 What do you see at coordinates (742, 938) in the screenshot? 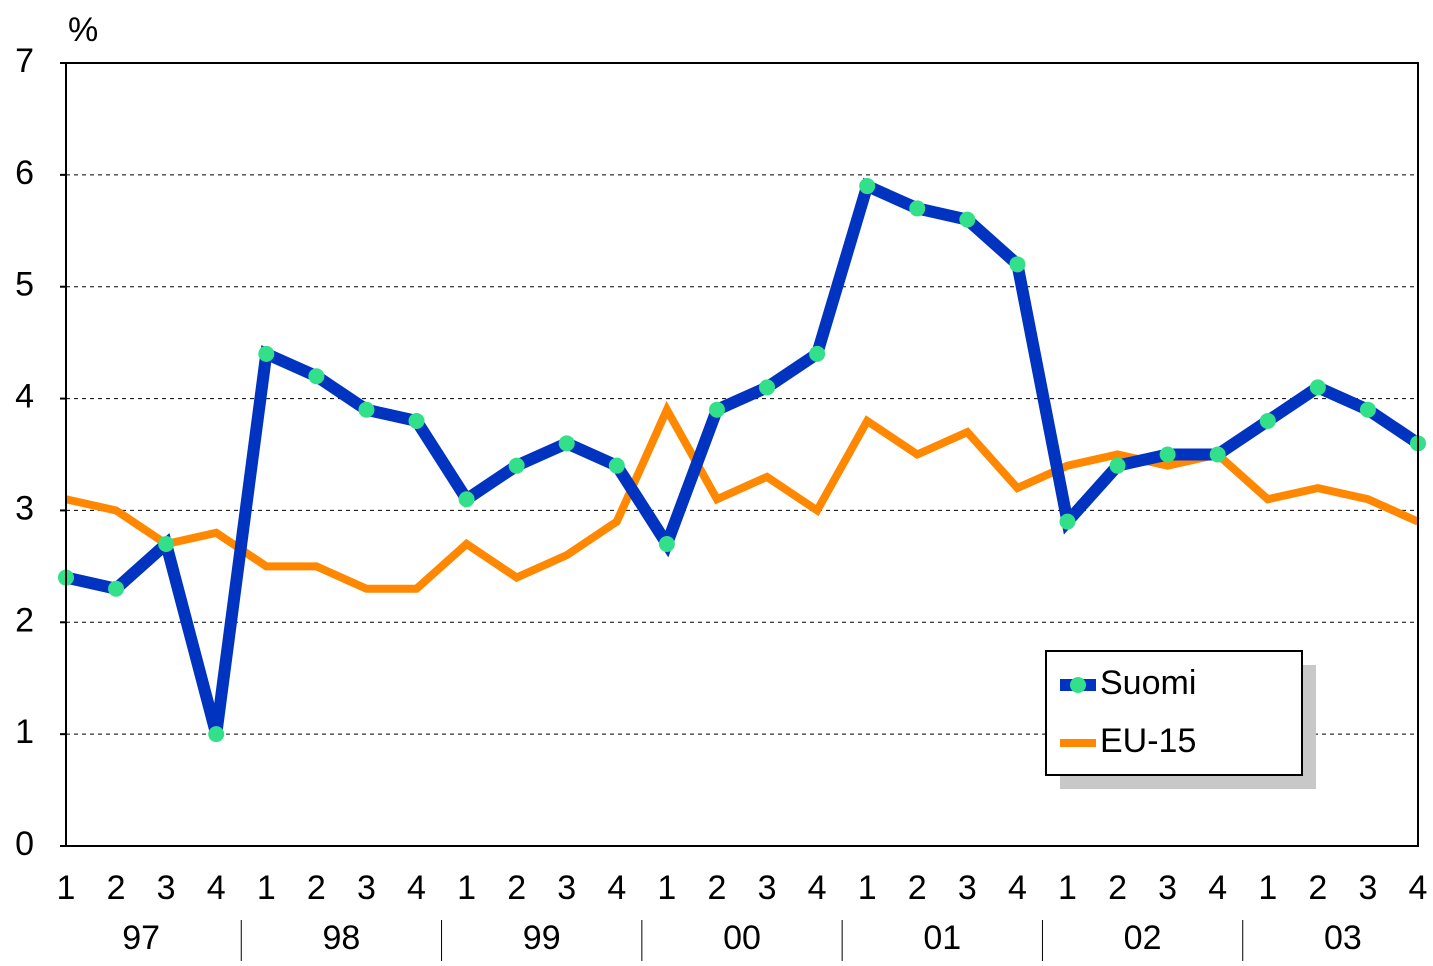
I see `group-label: 00` at bounding box center [742, 938].